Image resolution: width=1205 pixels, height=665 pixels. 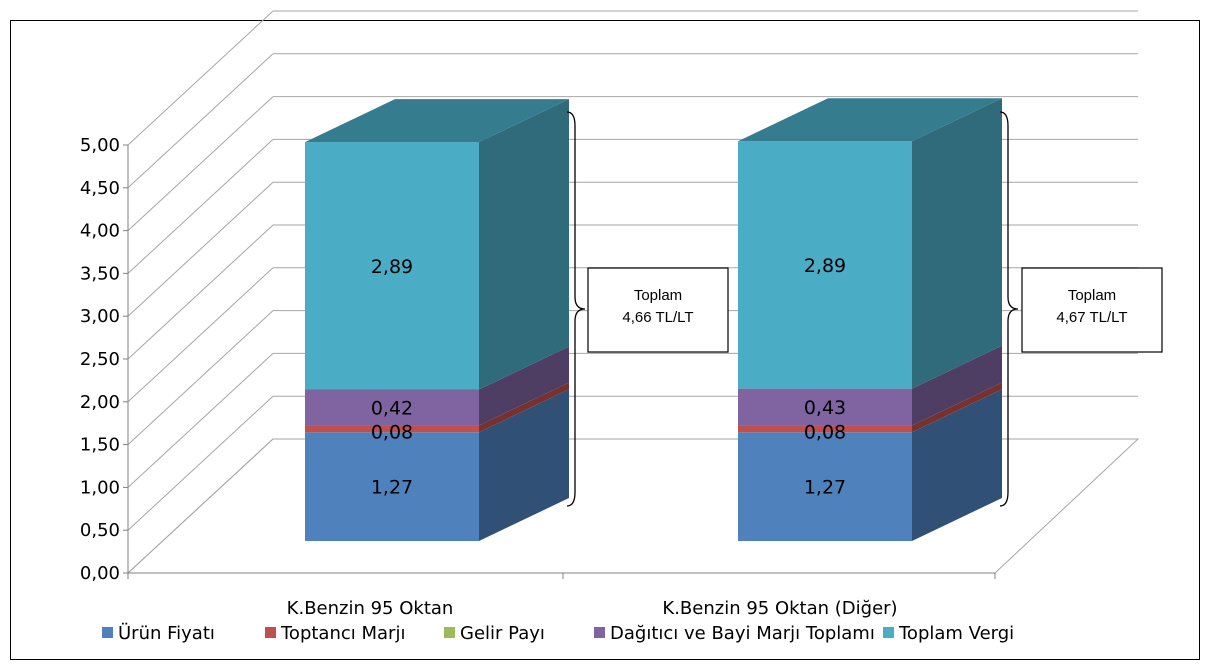 I want to click on y-tick-label: 1,50, so click(x=100, y=445).